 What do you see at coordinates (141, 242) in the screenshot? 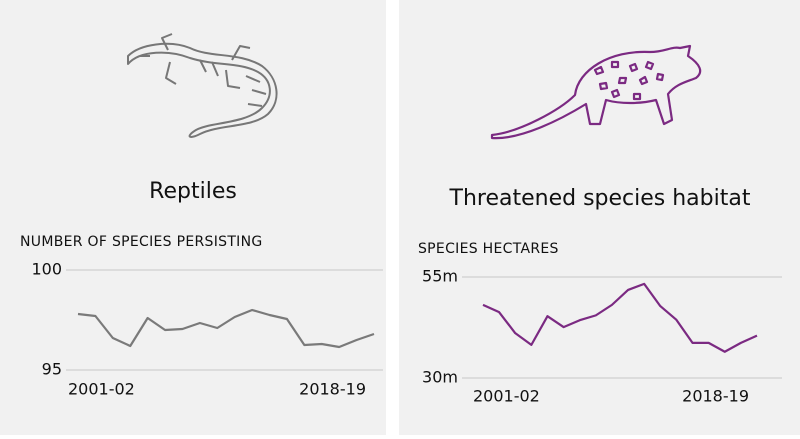
I see `axis-label: NUMBER OF SPECIES PERSISTING` at bounding box center [141, 242].